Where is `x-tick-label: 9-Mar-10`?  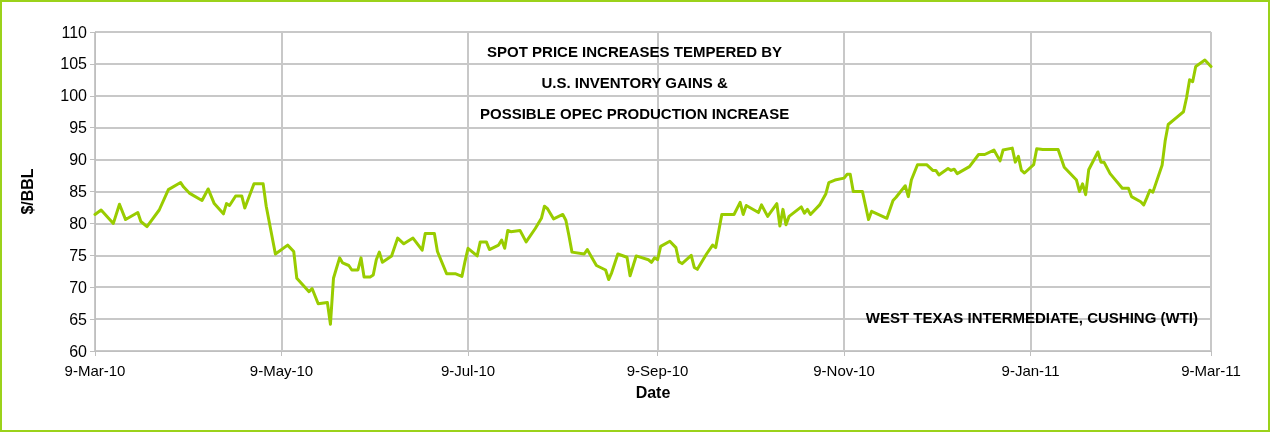 x-tick-label: 9-Mar-10 is located at coordinates (95, 370).